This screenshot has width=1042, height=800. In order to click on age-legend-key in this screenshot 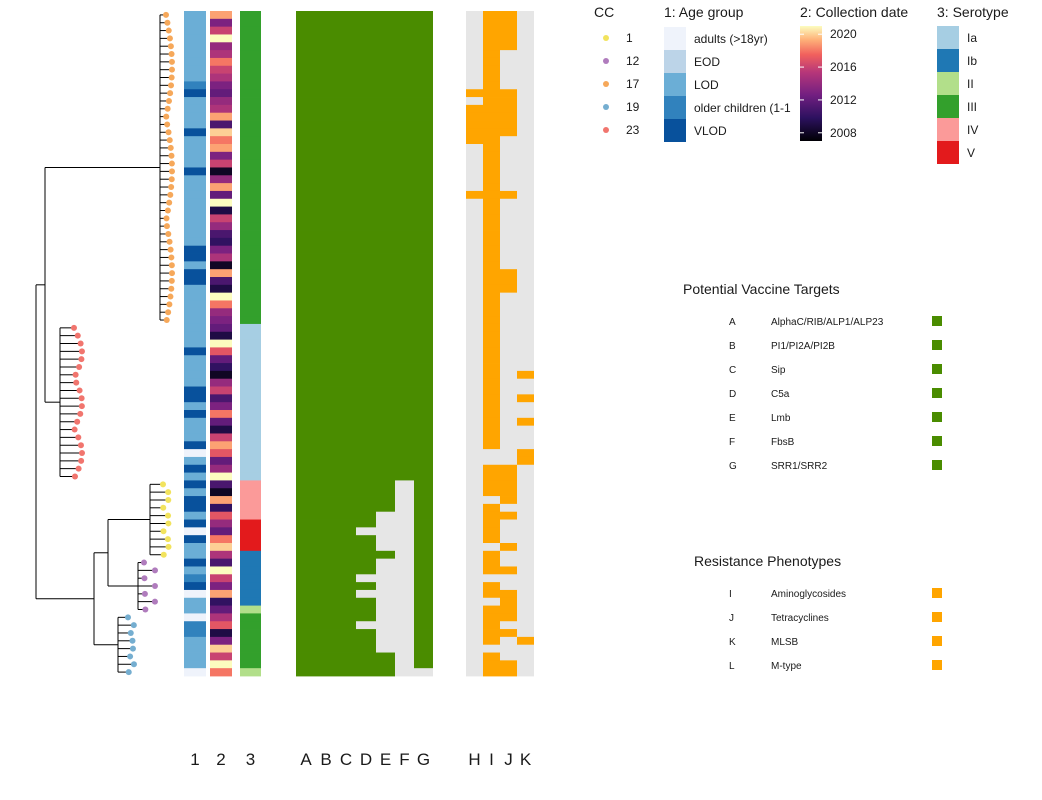, I will do `click(675, 107)`.